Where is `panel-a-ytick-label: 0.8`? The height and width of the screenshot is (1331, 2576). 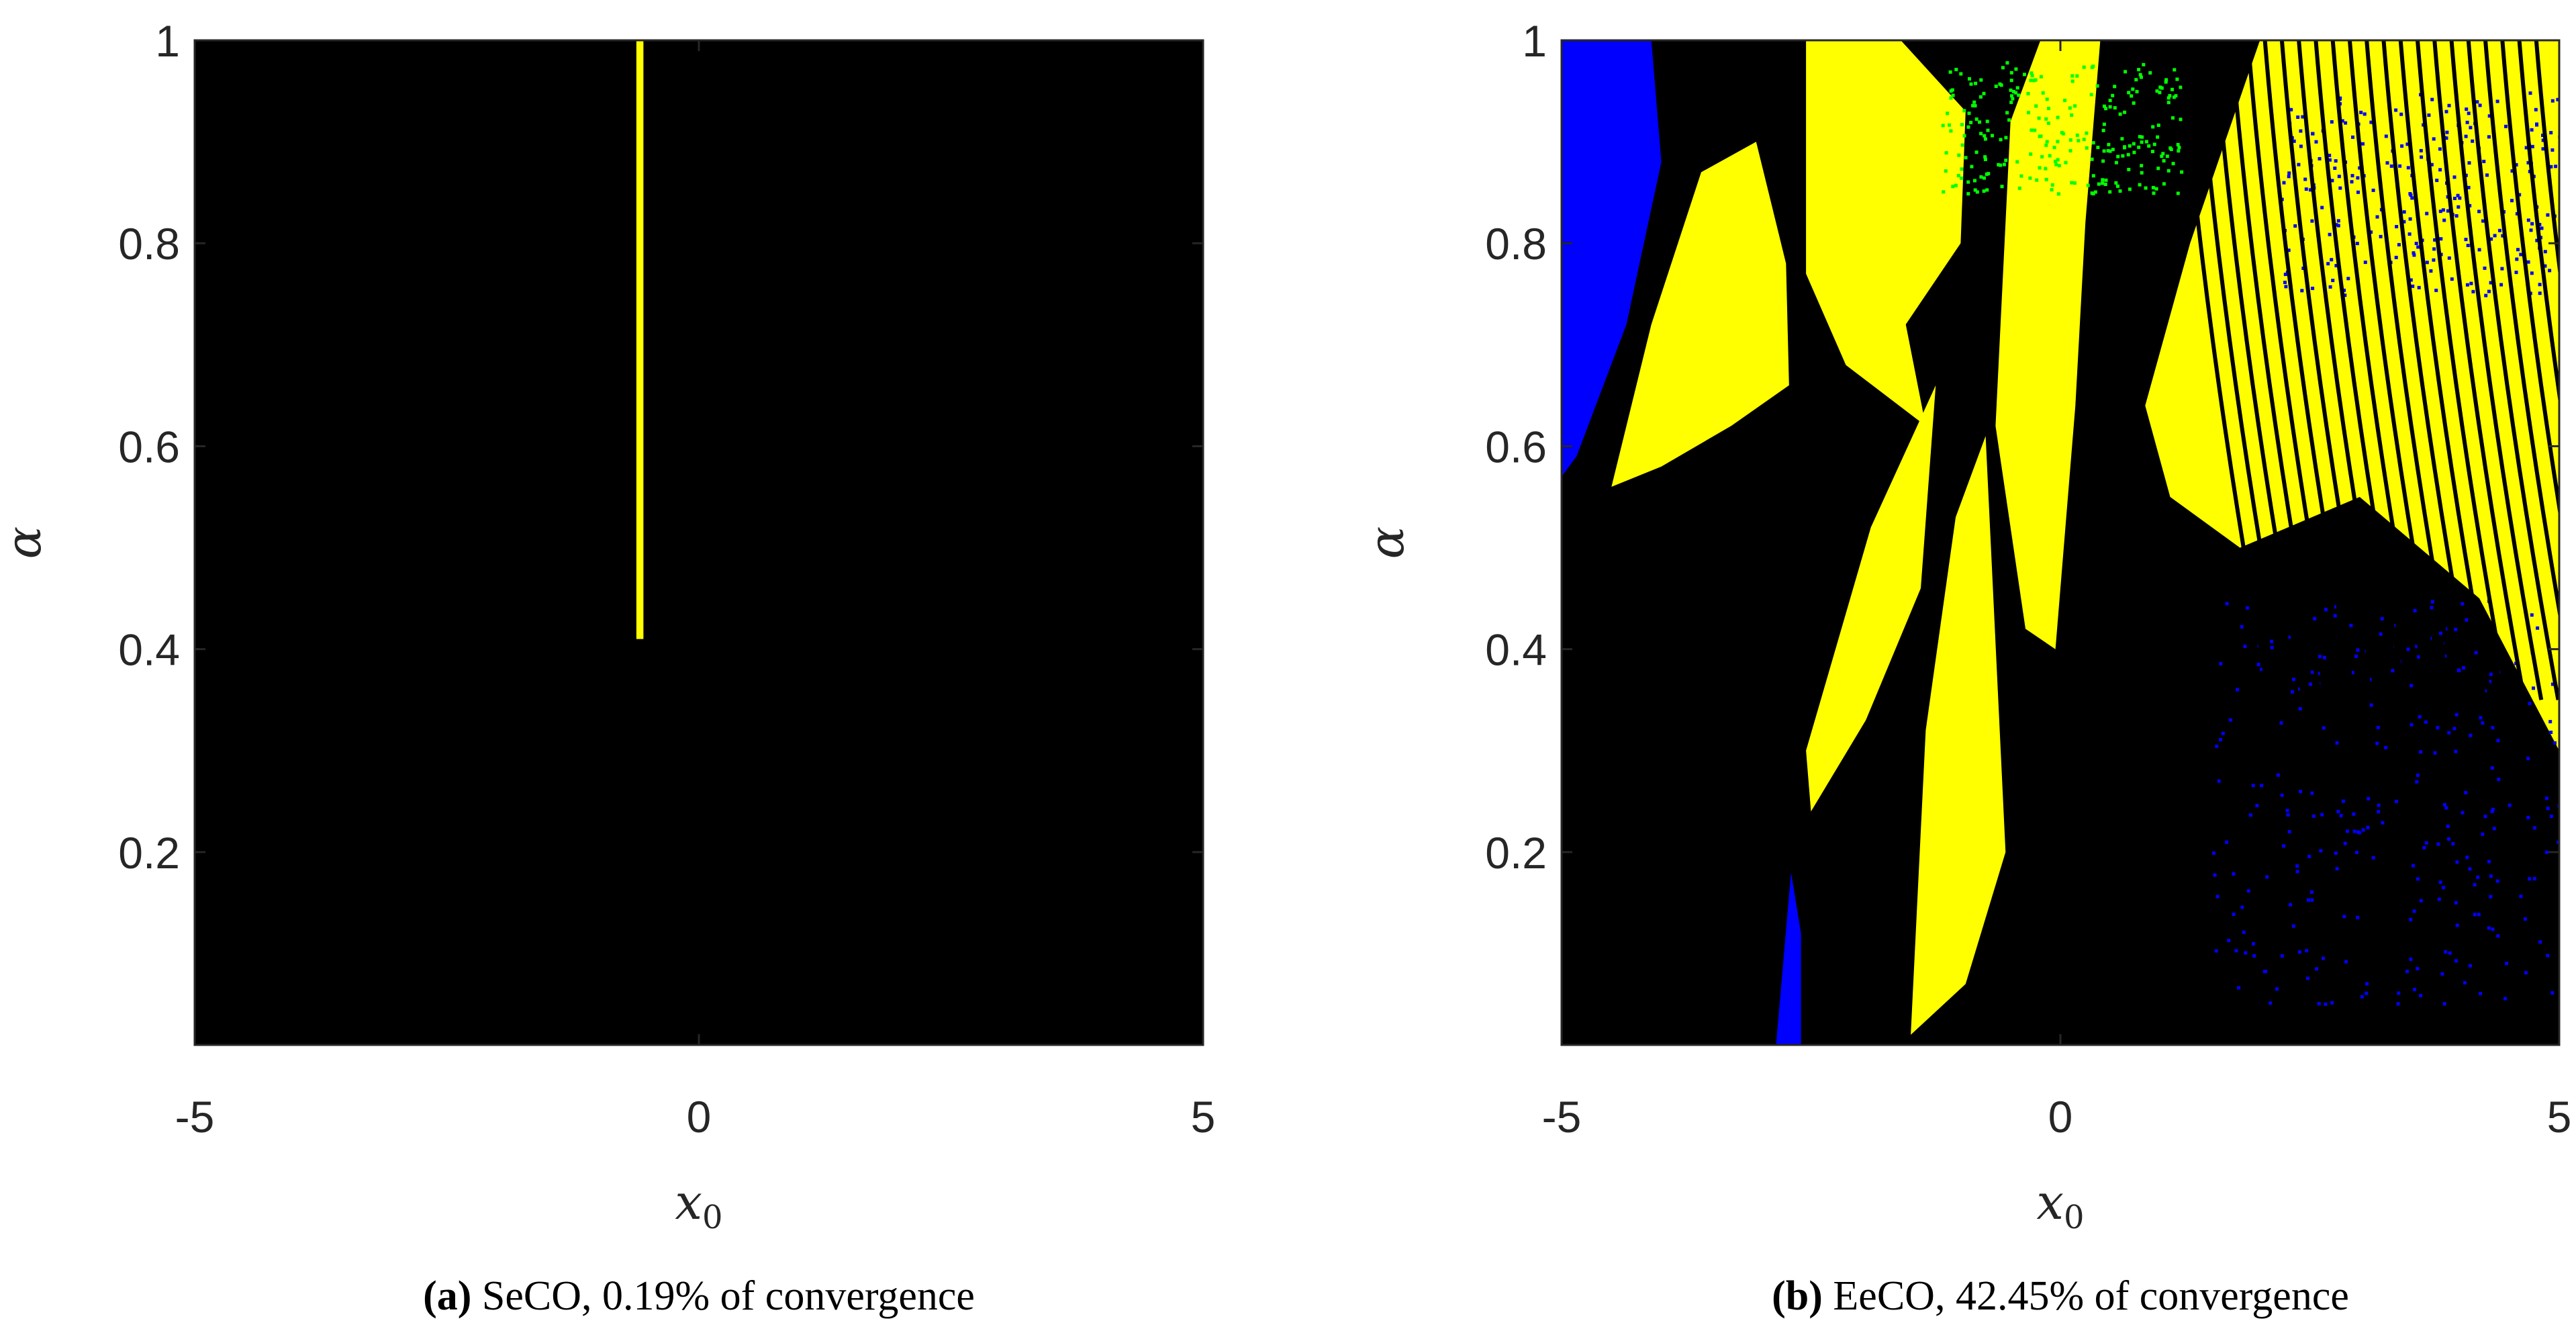
panel-a-ytick-label: 0.8 is located at coordinates (149, 244).